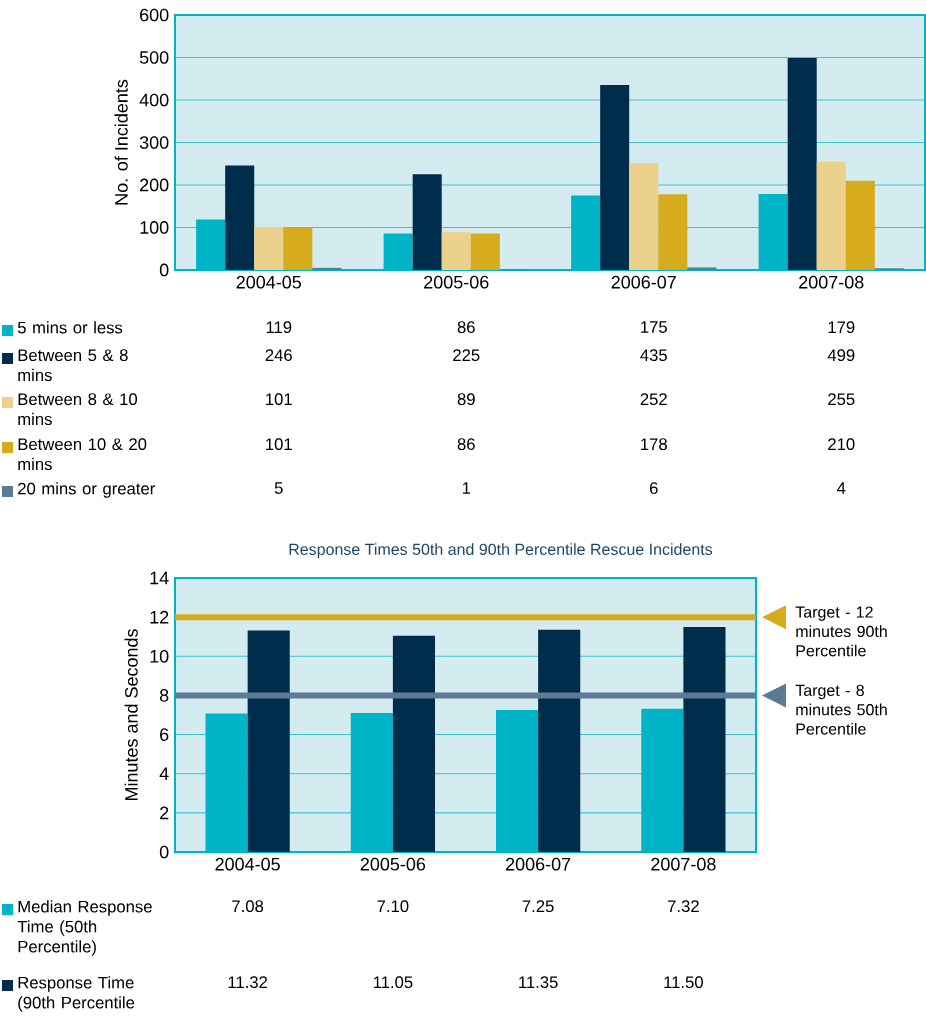 Image resolution: width=926 pixels, height=1018 pixels. What do you see at coordinates (154, 57) in the screenshot?
I see `y-tick-label: 500` at bounding box center [154, 57].